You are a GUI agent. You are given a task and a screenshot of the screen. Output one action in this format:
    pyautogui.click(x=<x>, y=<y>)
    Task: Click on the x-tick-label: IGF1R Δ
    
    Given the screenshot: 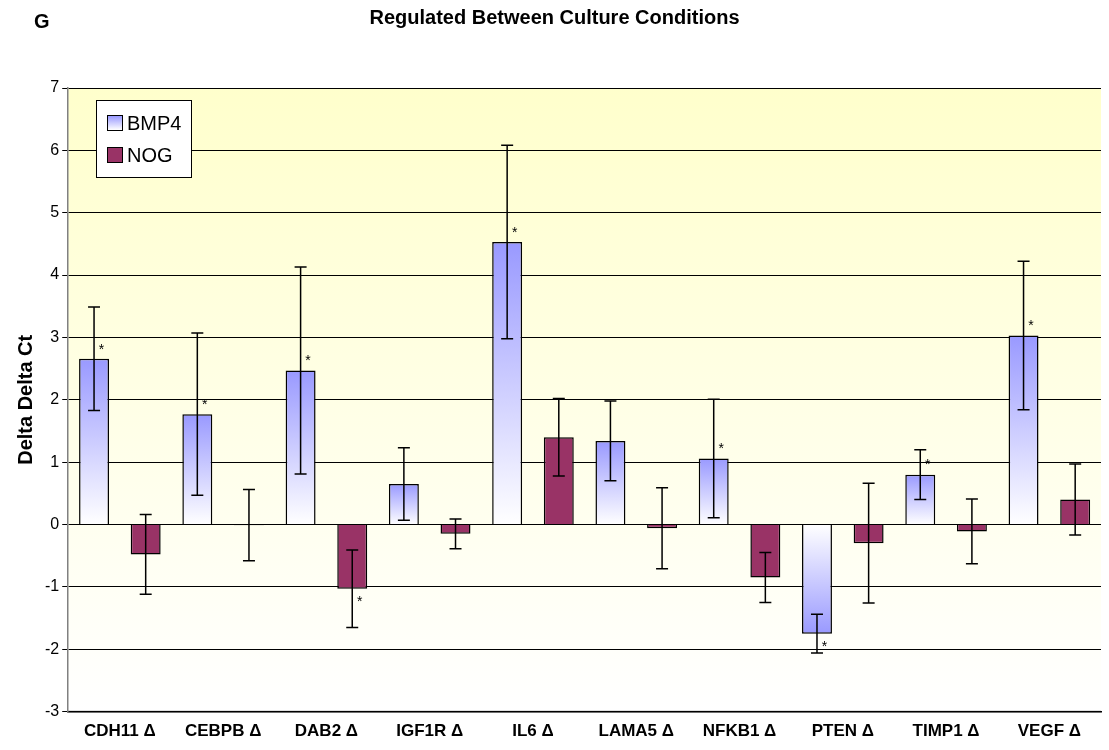 What is the action you would take?
    pyautogui.click(x=430, y=731)
    